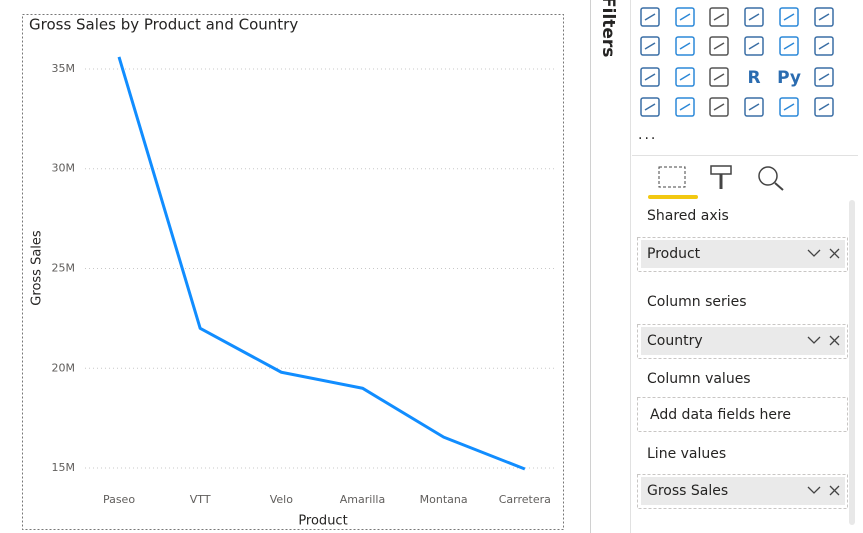 This screenshot has height=533, width=863. What do you see at coordinates (64, 267) in the screenshot?
I see `y-tick-label: 25M` at bounding box center [64, 267].